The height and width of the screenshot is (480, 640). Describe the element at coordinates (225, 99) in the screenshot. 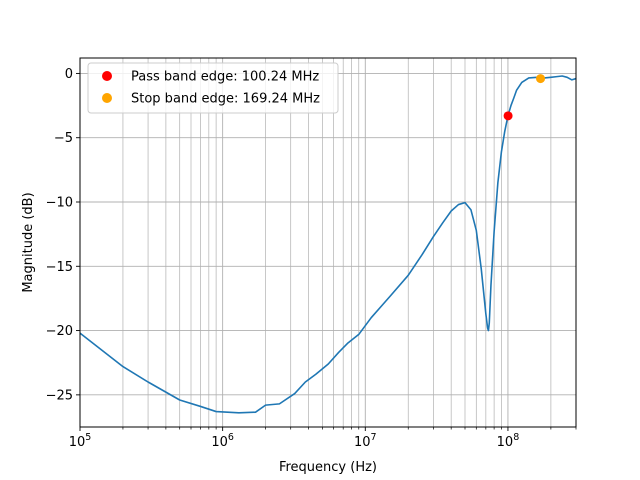

I see `legend-label-stop-band: Stop band edge: 169.24 MHz` at that location.